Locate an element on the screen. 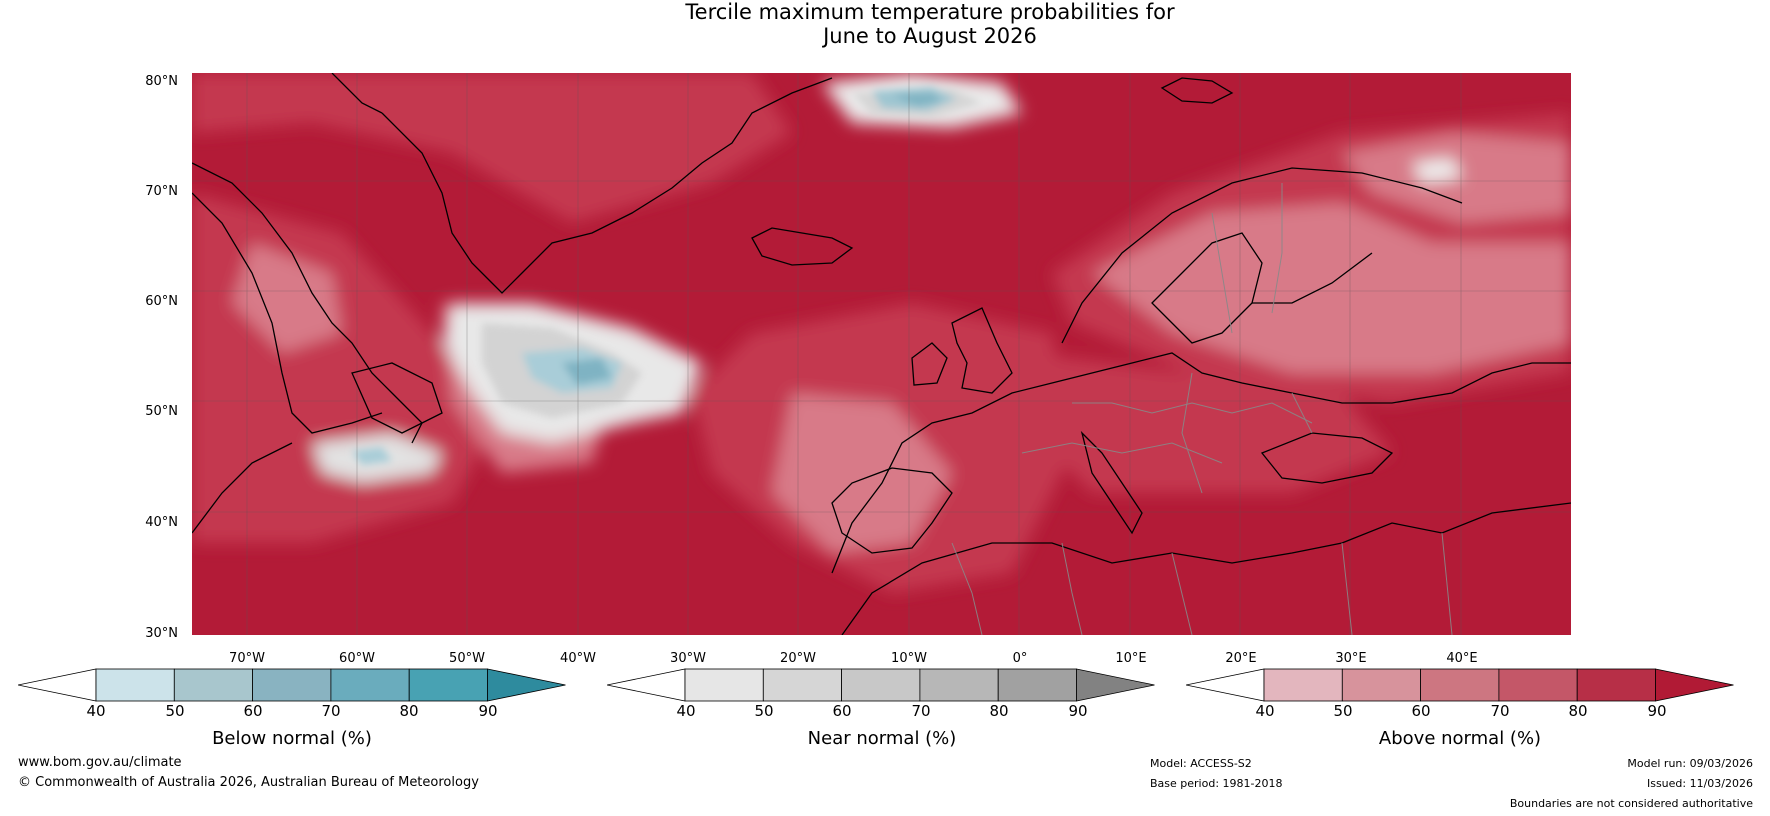  lon-label-50w: 50°W is located at coordinates (467, 658).